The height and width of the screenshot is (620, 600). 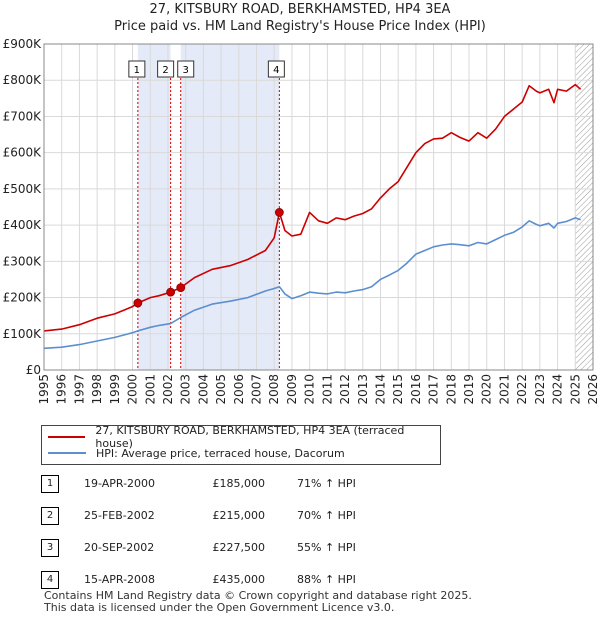 I want to click on x-tick-label: 2005, so click(x=221, y=389).